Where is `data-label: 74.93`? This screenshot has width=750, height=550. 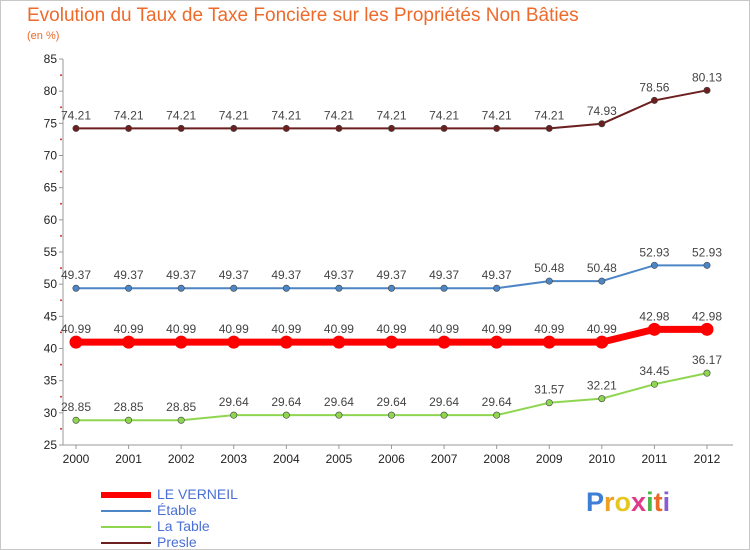
data-label: 74.93 is located at coordinates (602, 111).